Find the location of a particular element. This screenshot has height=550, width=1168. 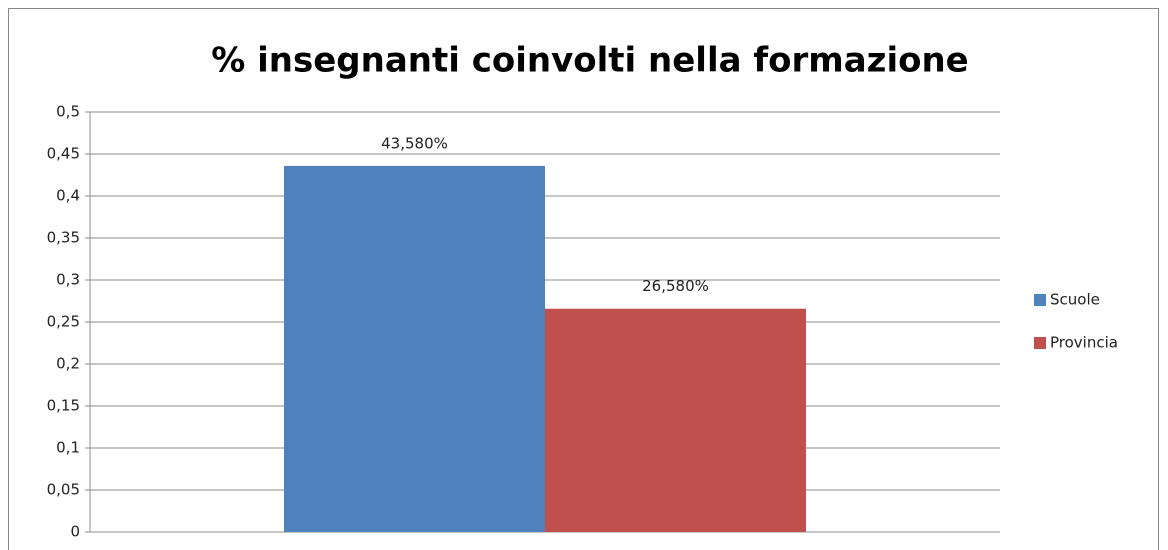

y-tick-label: 0 is located at coordinates (75, 532).